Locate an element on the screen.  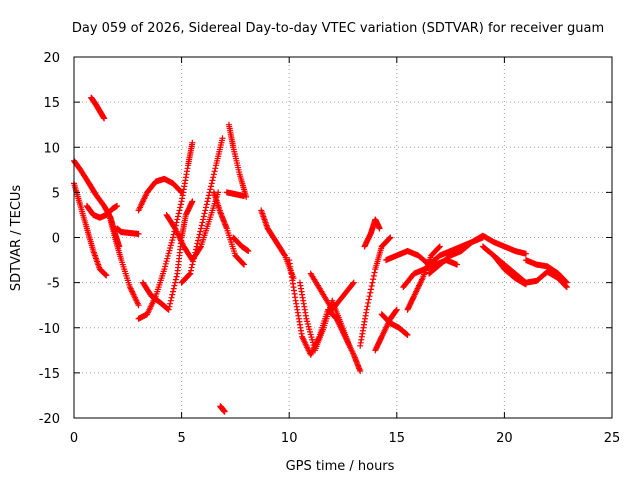
x-tick-label: 20 is located at coordinates (504, 438).